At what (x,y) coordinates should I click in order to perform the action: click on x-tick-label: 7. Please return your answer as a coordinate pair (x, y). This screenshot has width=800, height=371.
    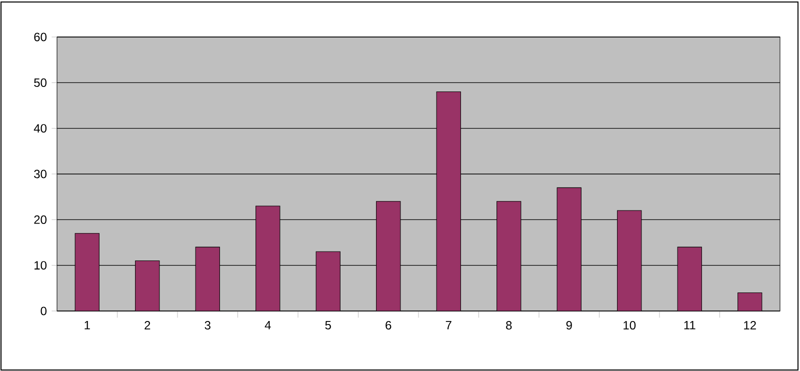
    Looking at the image, I should click on (449, 325).